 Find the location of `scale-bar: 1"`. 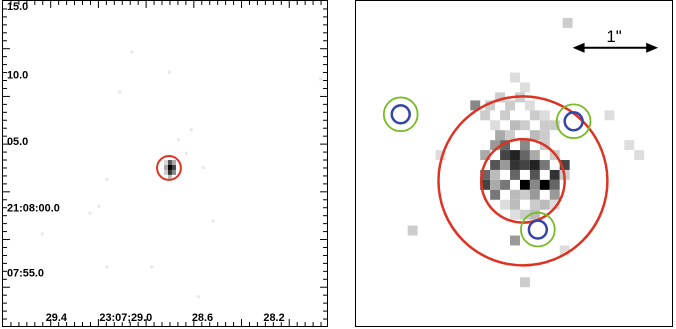

scale-bar: 1" is located at coordinates (615, 40).